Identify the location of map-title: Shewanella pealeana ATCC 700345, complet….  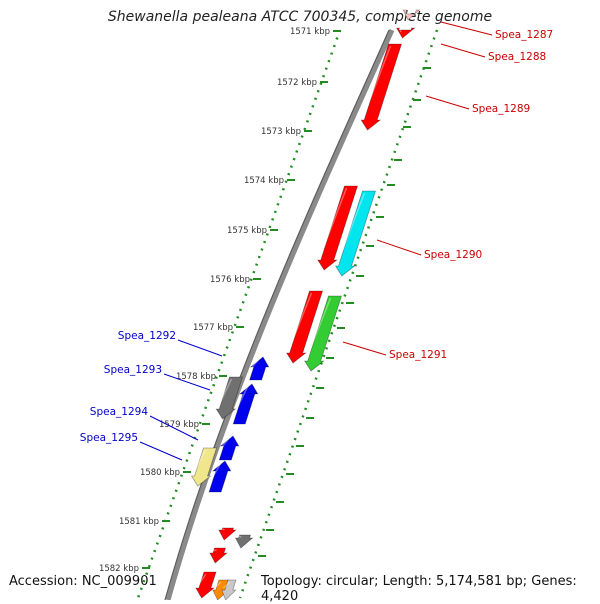
(300, 17).